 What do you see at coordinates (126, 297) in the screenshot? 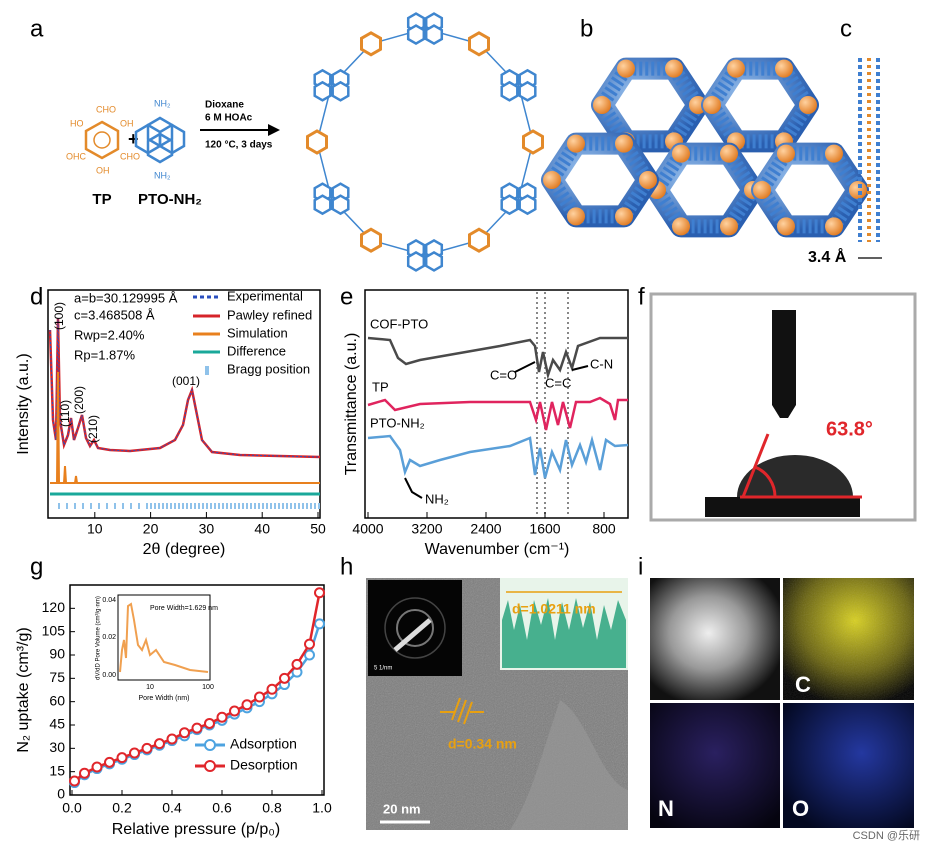
I see `lattice: a=b=30.129995 Å` at bounding box center [126, 297].